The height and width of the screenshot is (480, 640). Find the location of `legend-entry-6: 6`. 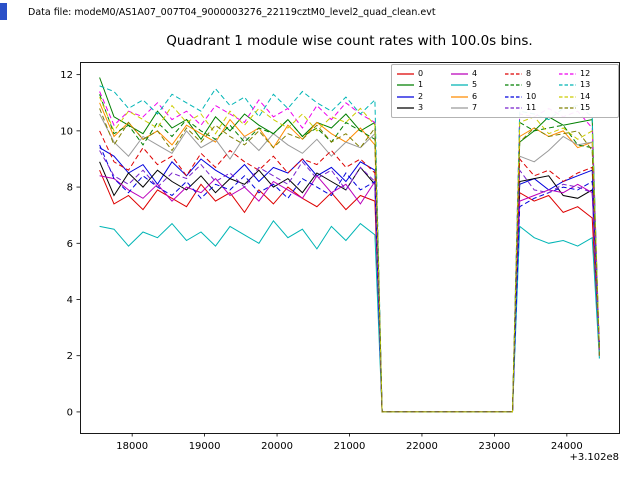

legend-entry-6: 6 is located at coordinates (478, 97).